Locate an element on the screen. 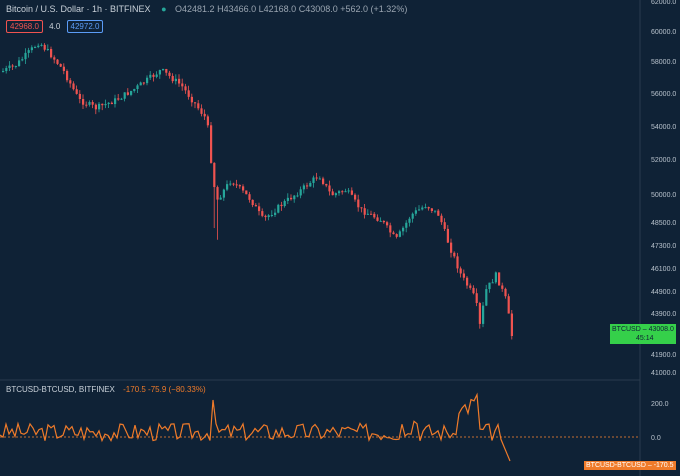 This screenshot has height=476, width=680. buy-price-button: 42972.0 is located at coordinates (85, 26).